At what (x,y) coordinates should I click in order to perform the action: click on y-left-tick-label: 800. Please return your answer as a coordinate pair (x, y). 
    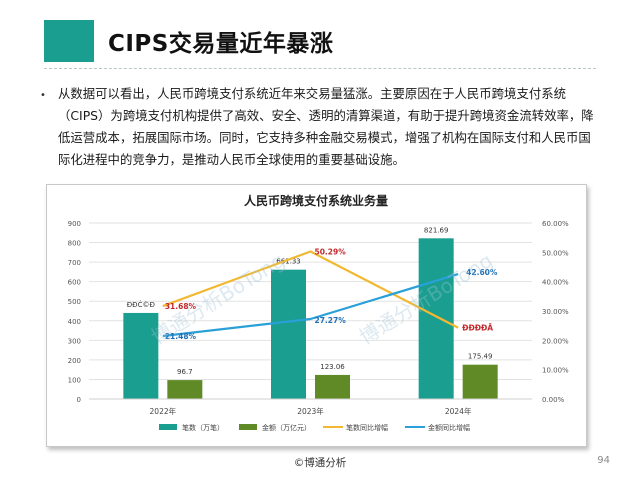
    Looking at the image, I should click on (74, 244).